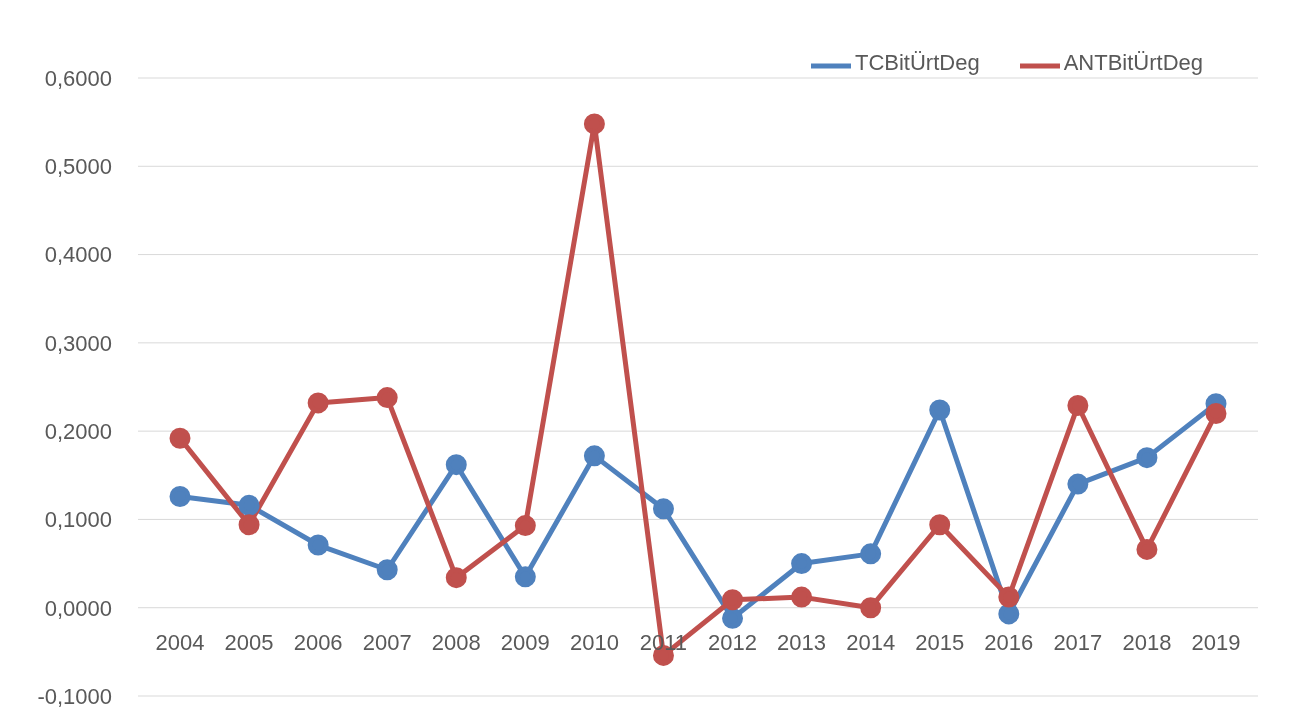 The image size is (1290, 724). Describe the element at coordinates (78, 608) in the screenshot. I see `y-tick-label: 0,0000` at that location.